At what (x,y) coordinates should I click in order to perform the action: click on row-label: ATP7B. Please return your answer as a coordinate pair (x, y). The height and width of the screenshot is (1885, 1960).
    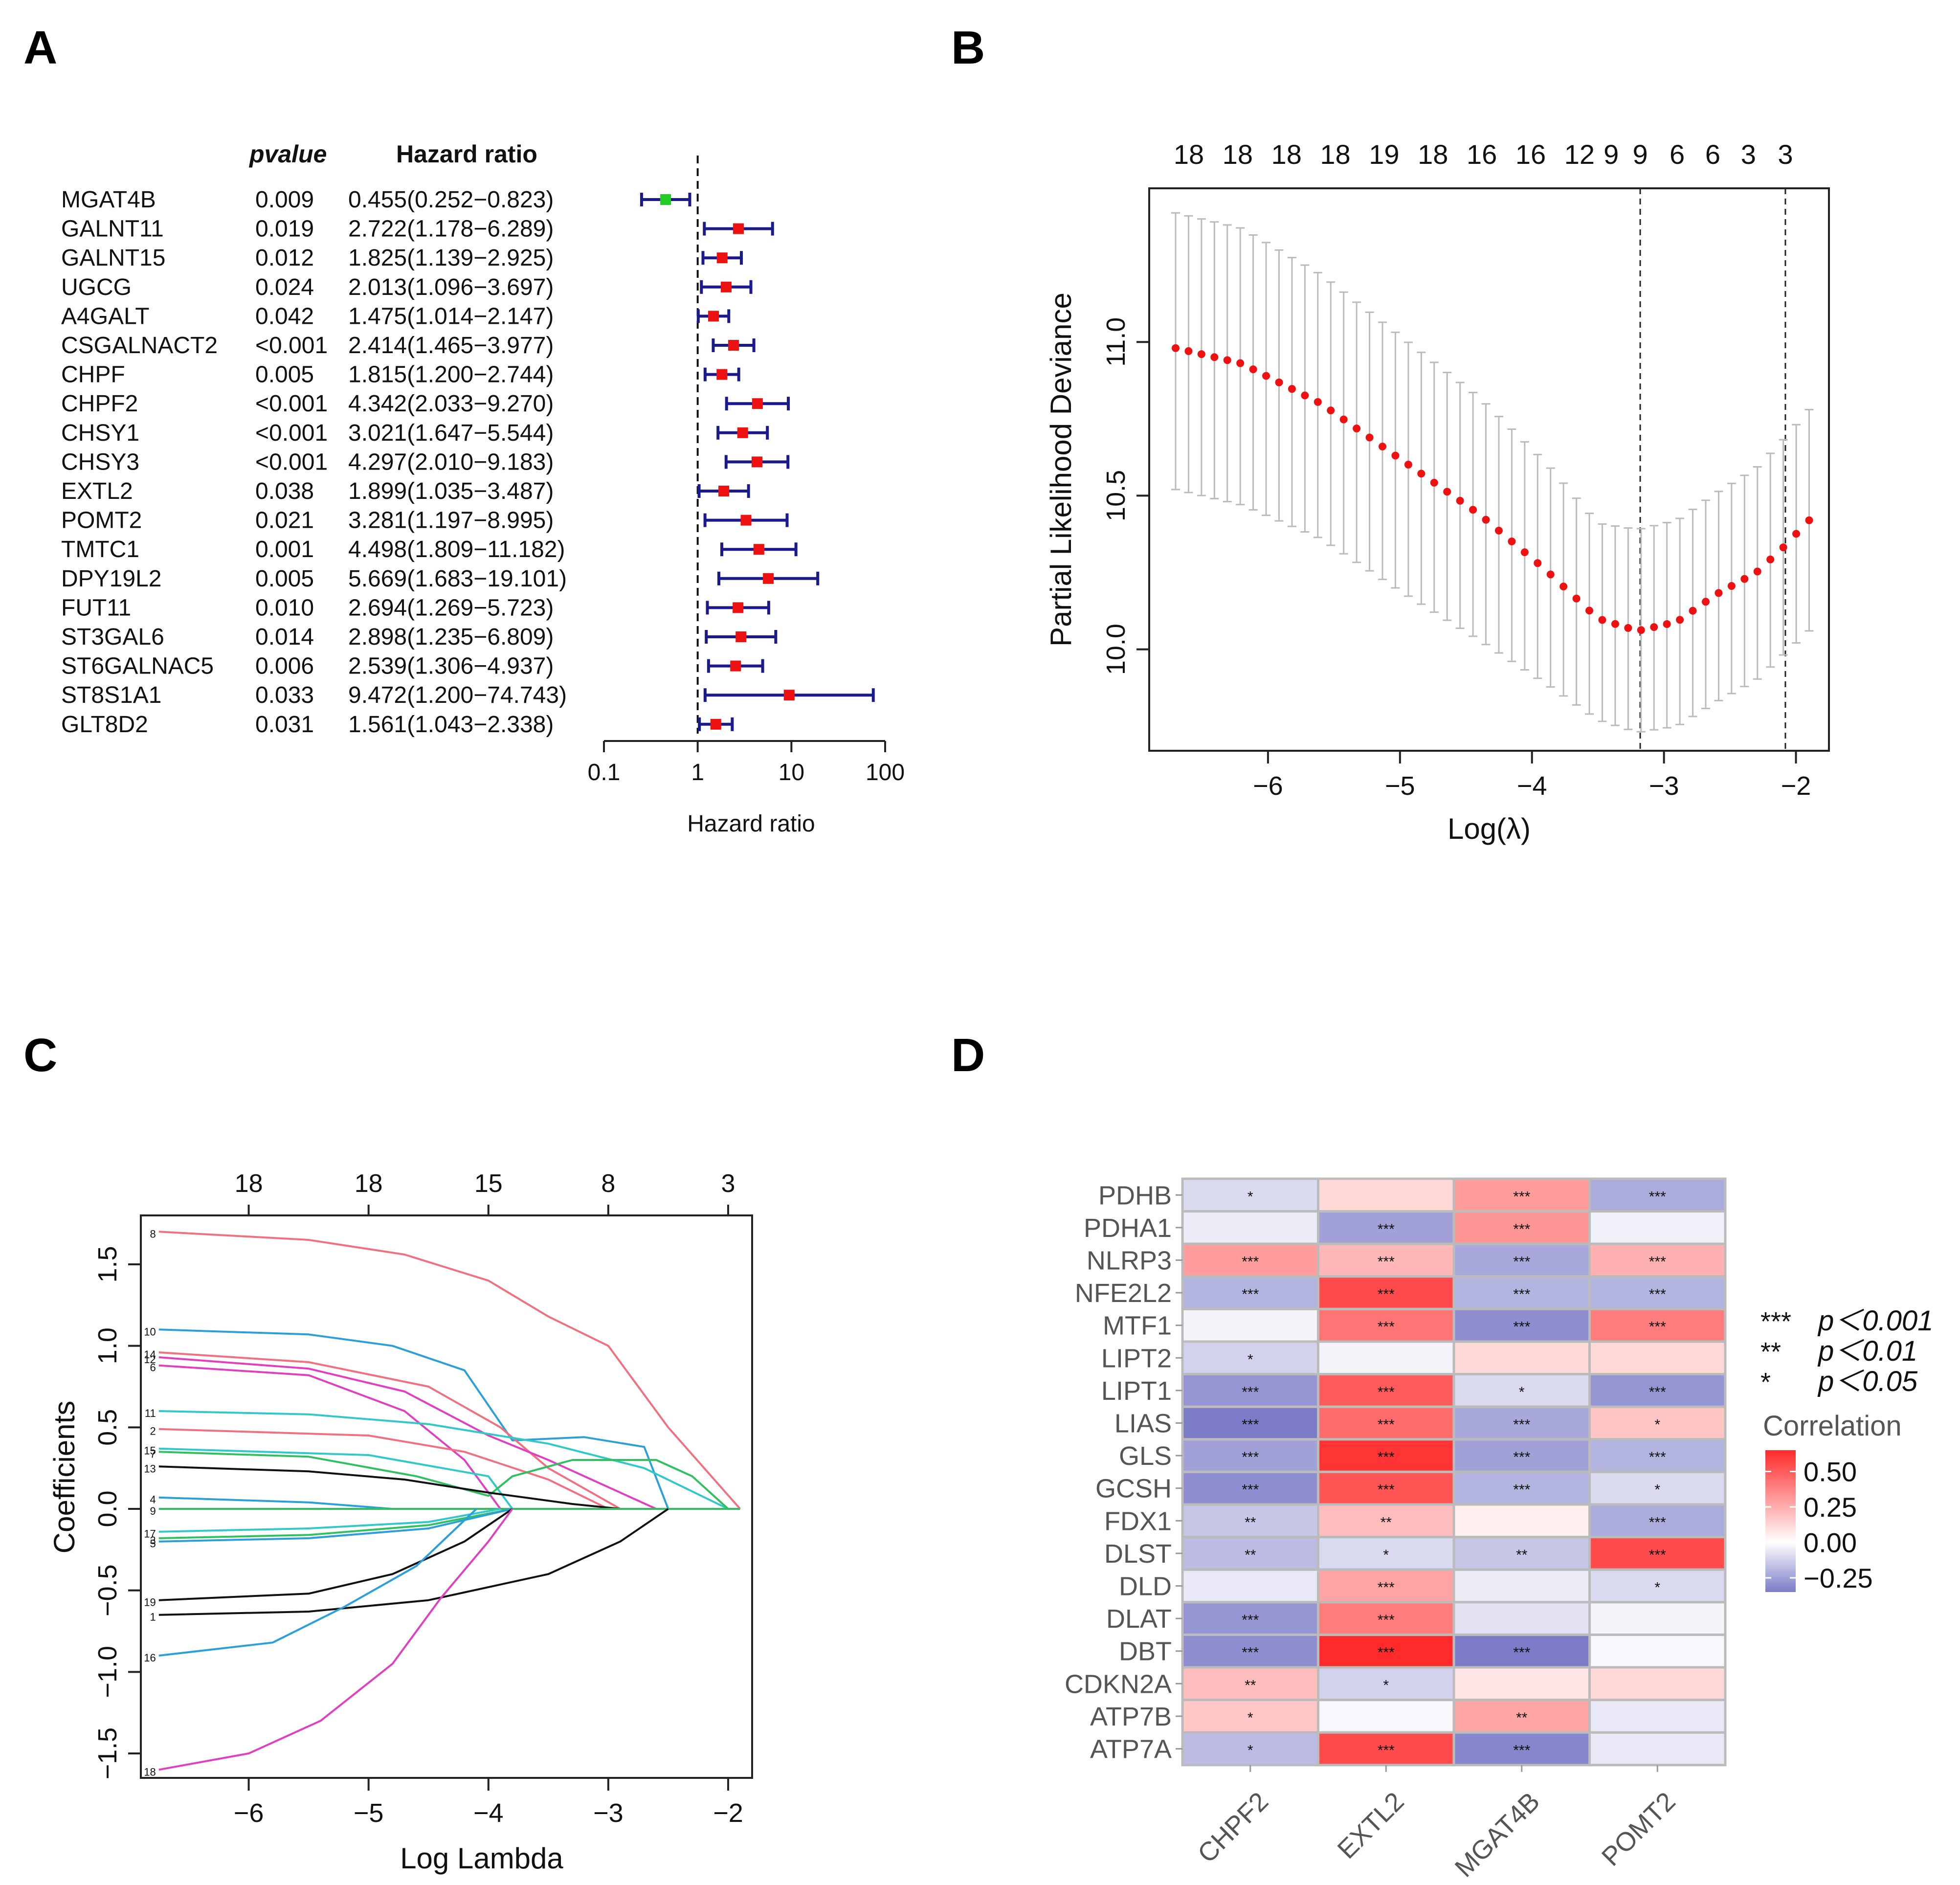
    Looking at the image, I should click on (1131, 1716).